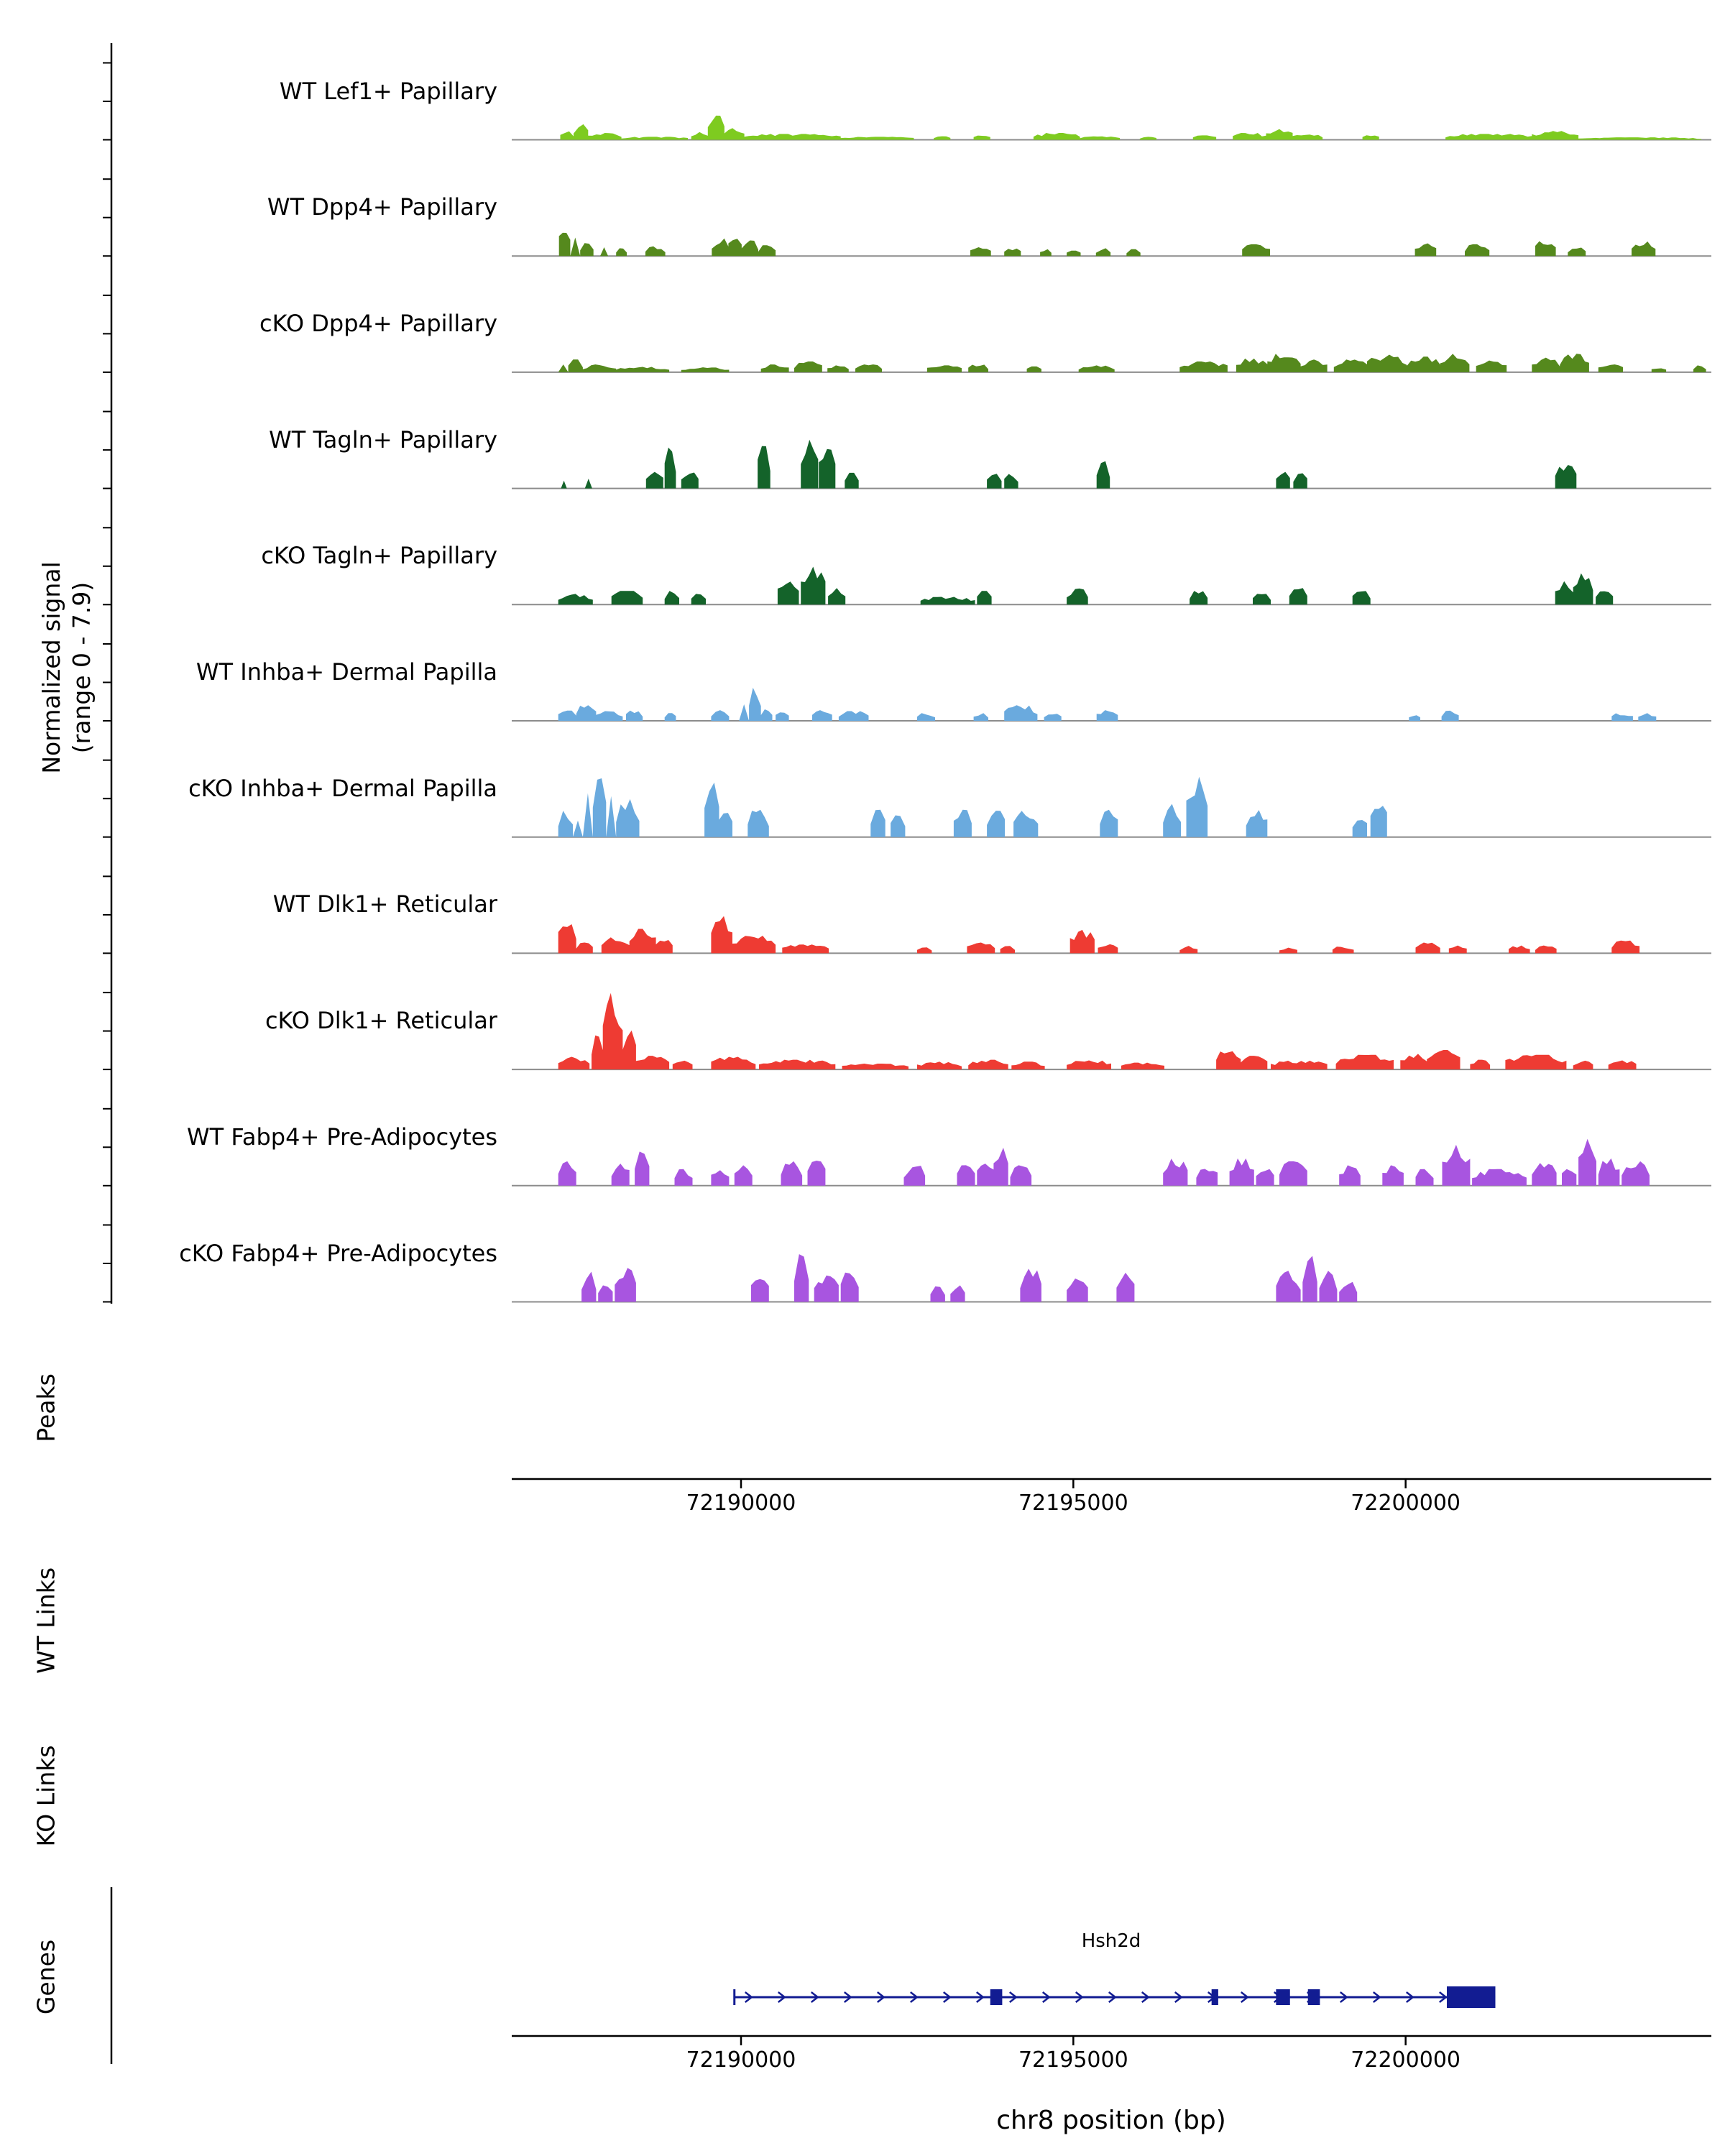 The image size is (1725, 2156). I want to click on track-label: cKO Dlk1+ Reticular, so click(380, 1021).